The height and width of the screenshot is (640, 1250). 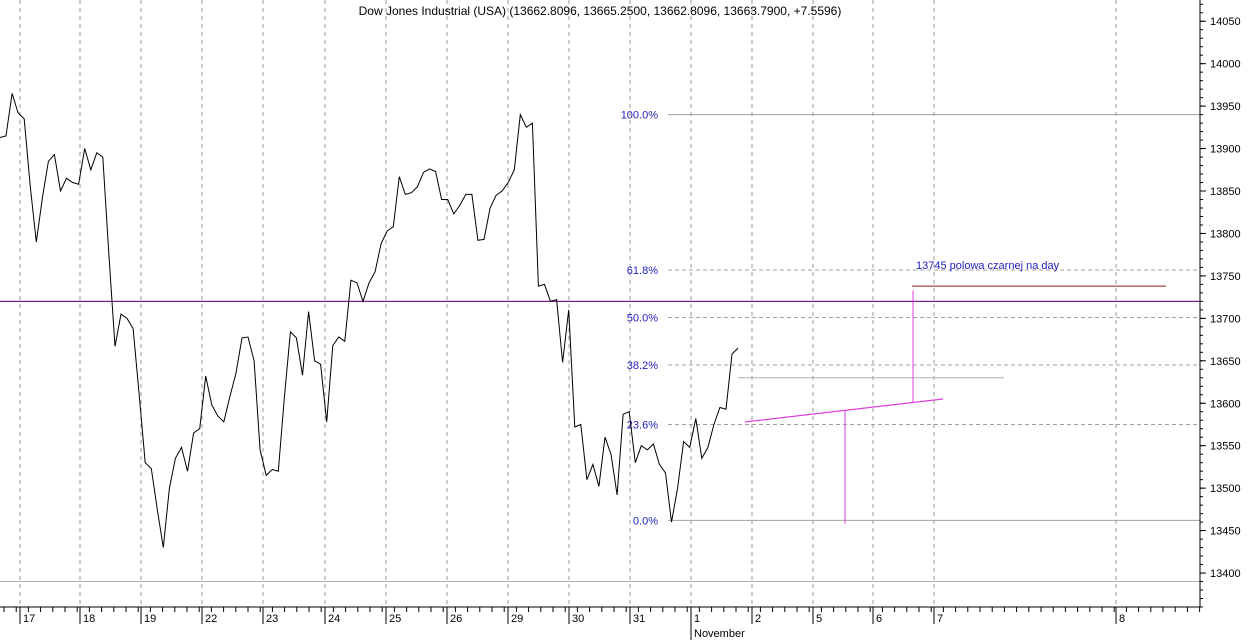 What do you see at coordinates (1225, 489) in the screenshot?
I see `y-tick-label: 13500` at bounding box center [1225, 489].